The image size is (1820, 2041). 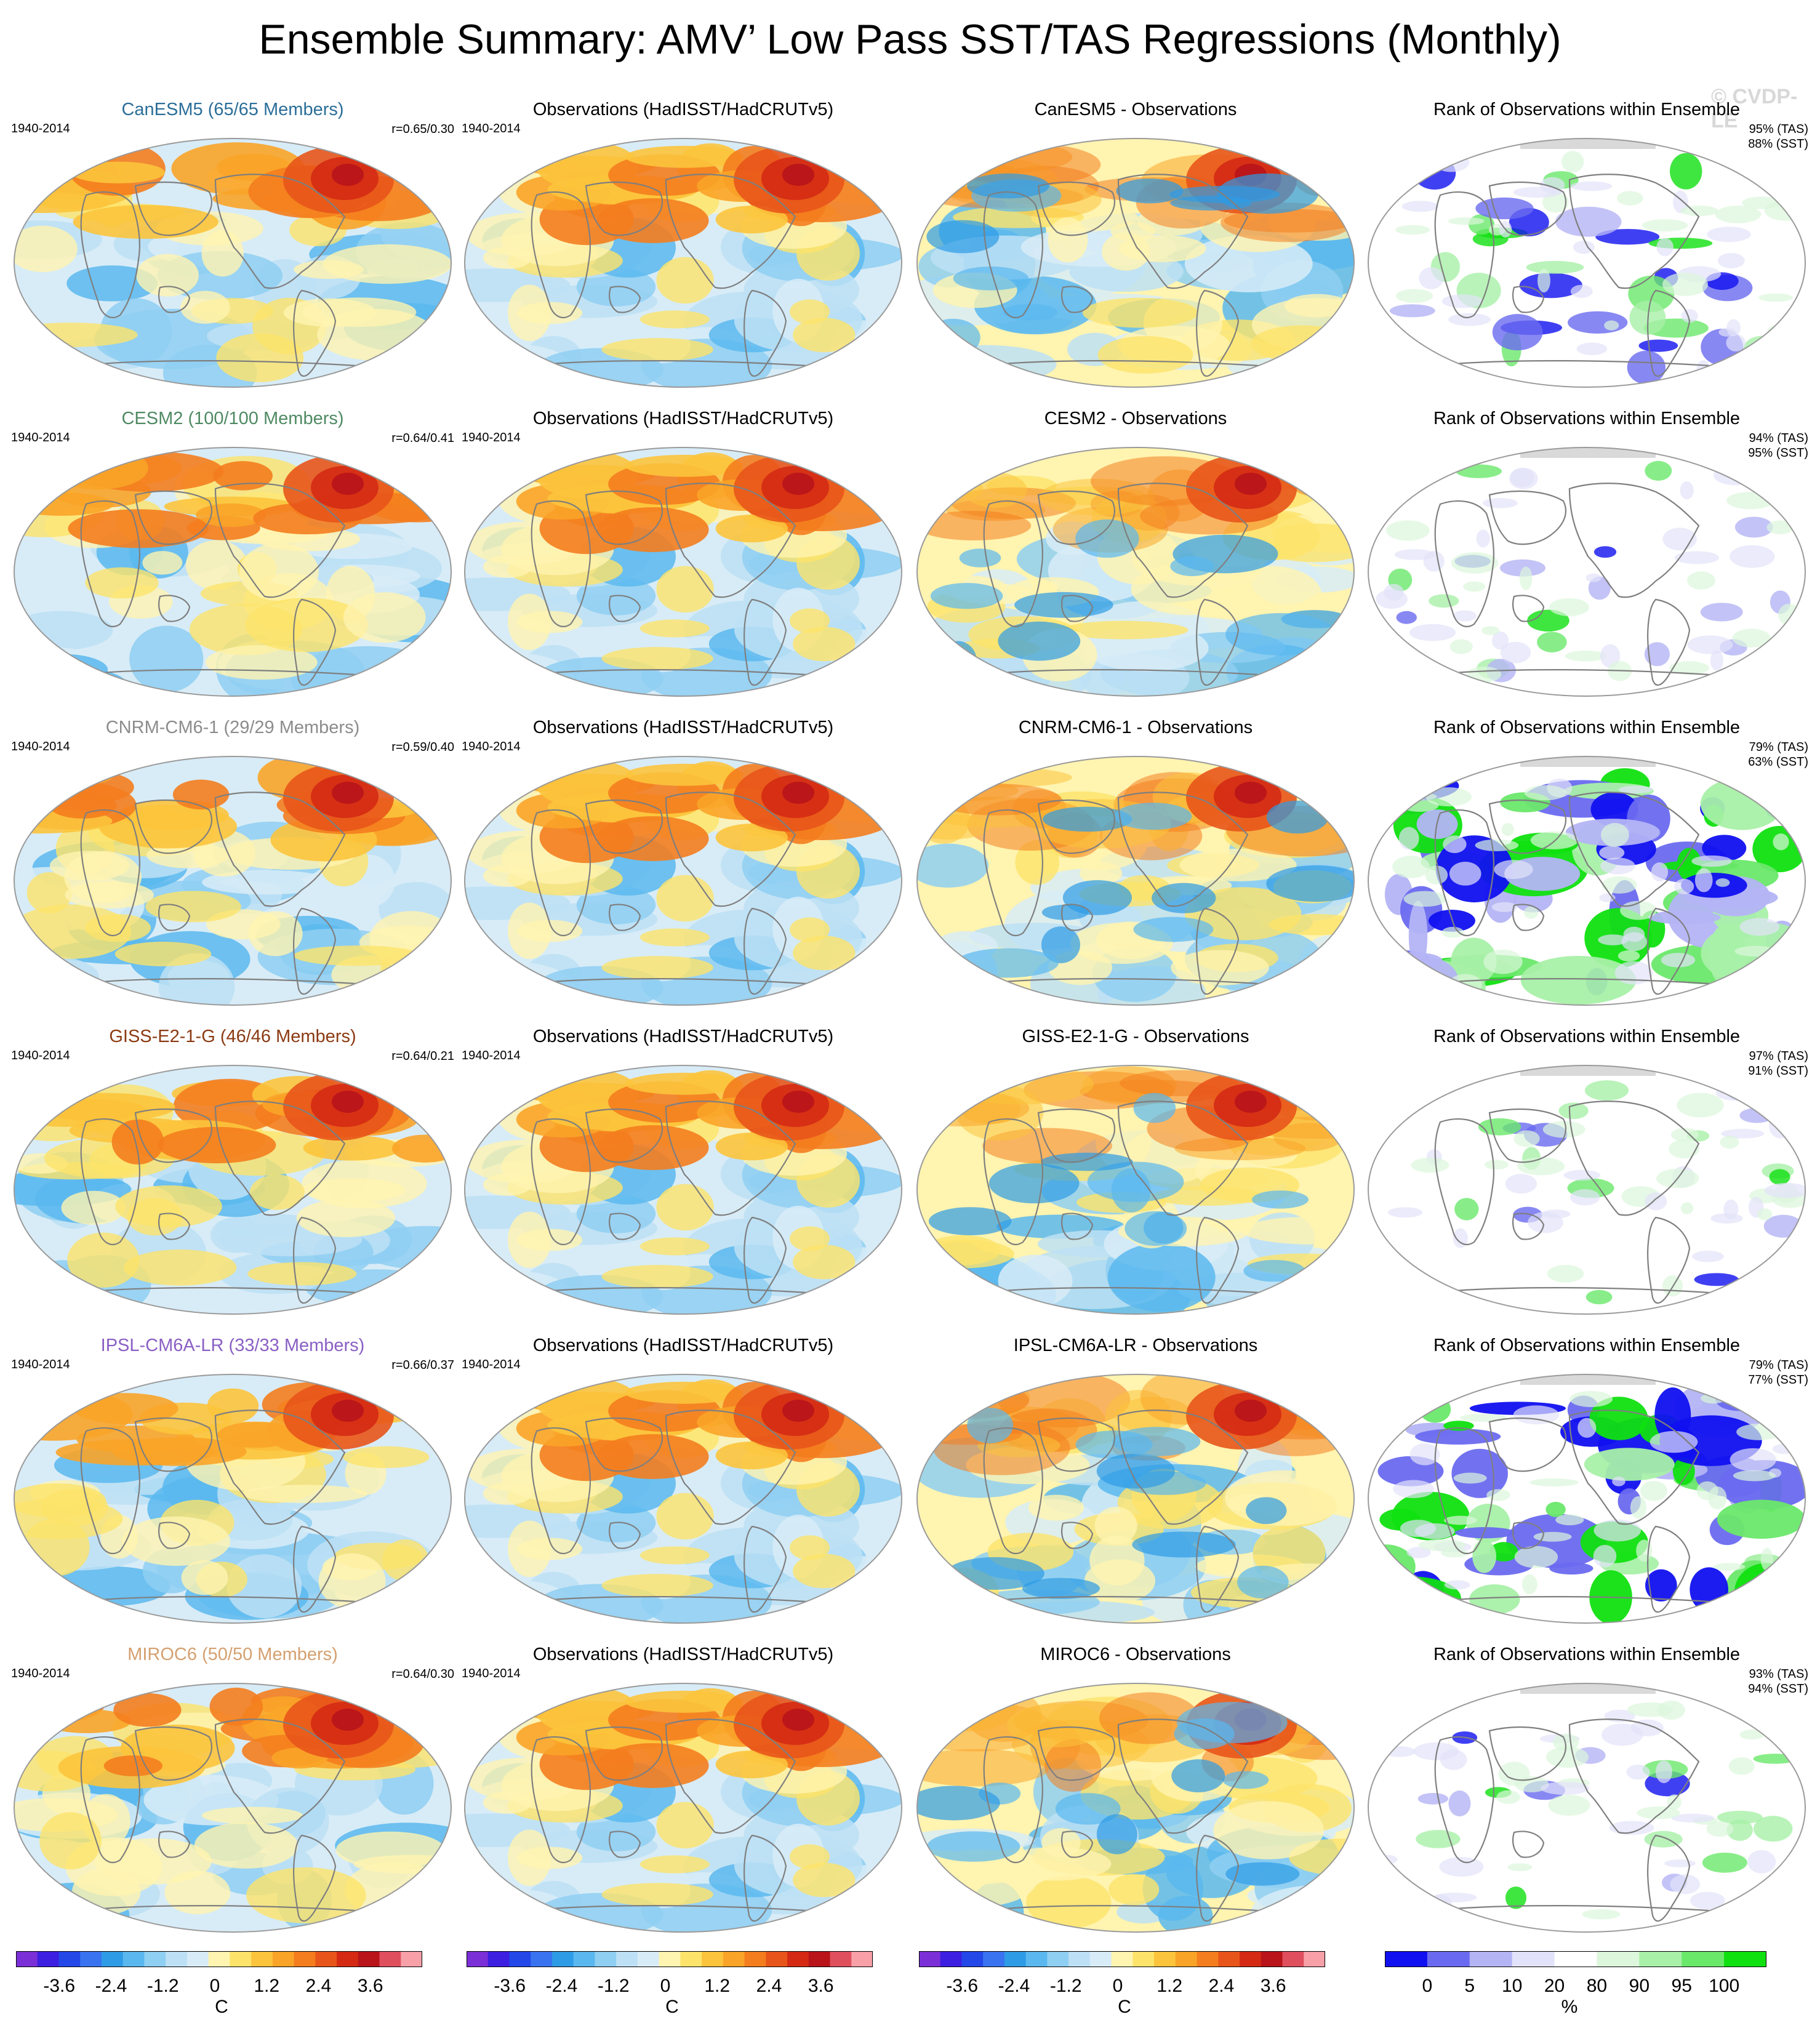 What do you see at coordinates (1135, 1791) in the screenshot?
I see `difference-panel: MIROC6 - Observations` at bounding box center [1135, 1791].